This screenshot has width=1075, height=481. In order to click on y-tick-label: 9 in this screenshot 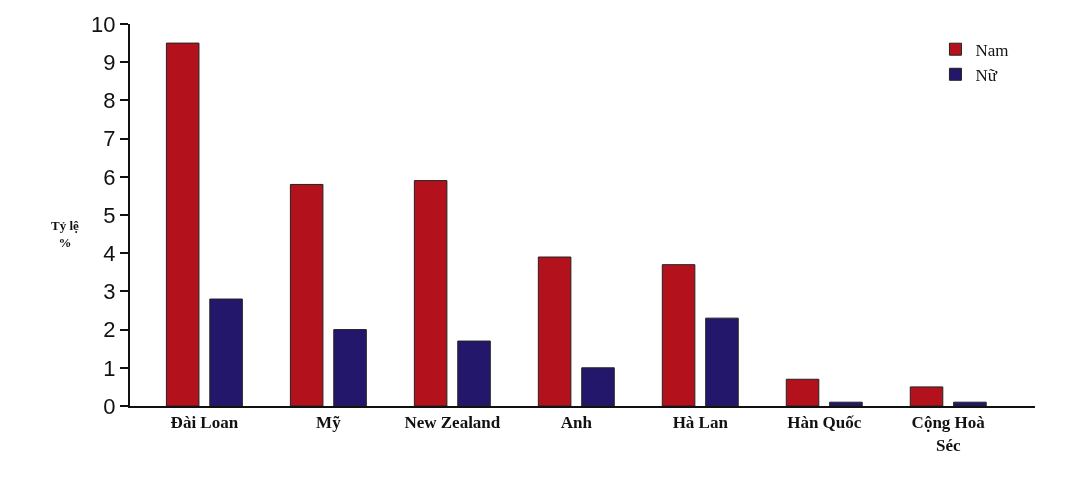, I will do `click(109, 62)`.